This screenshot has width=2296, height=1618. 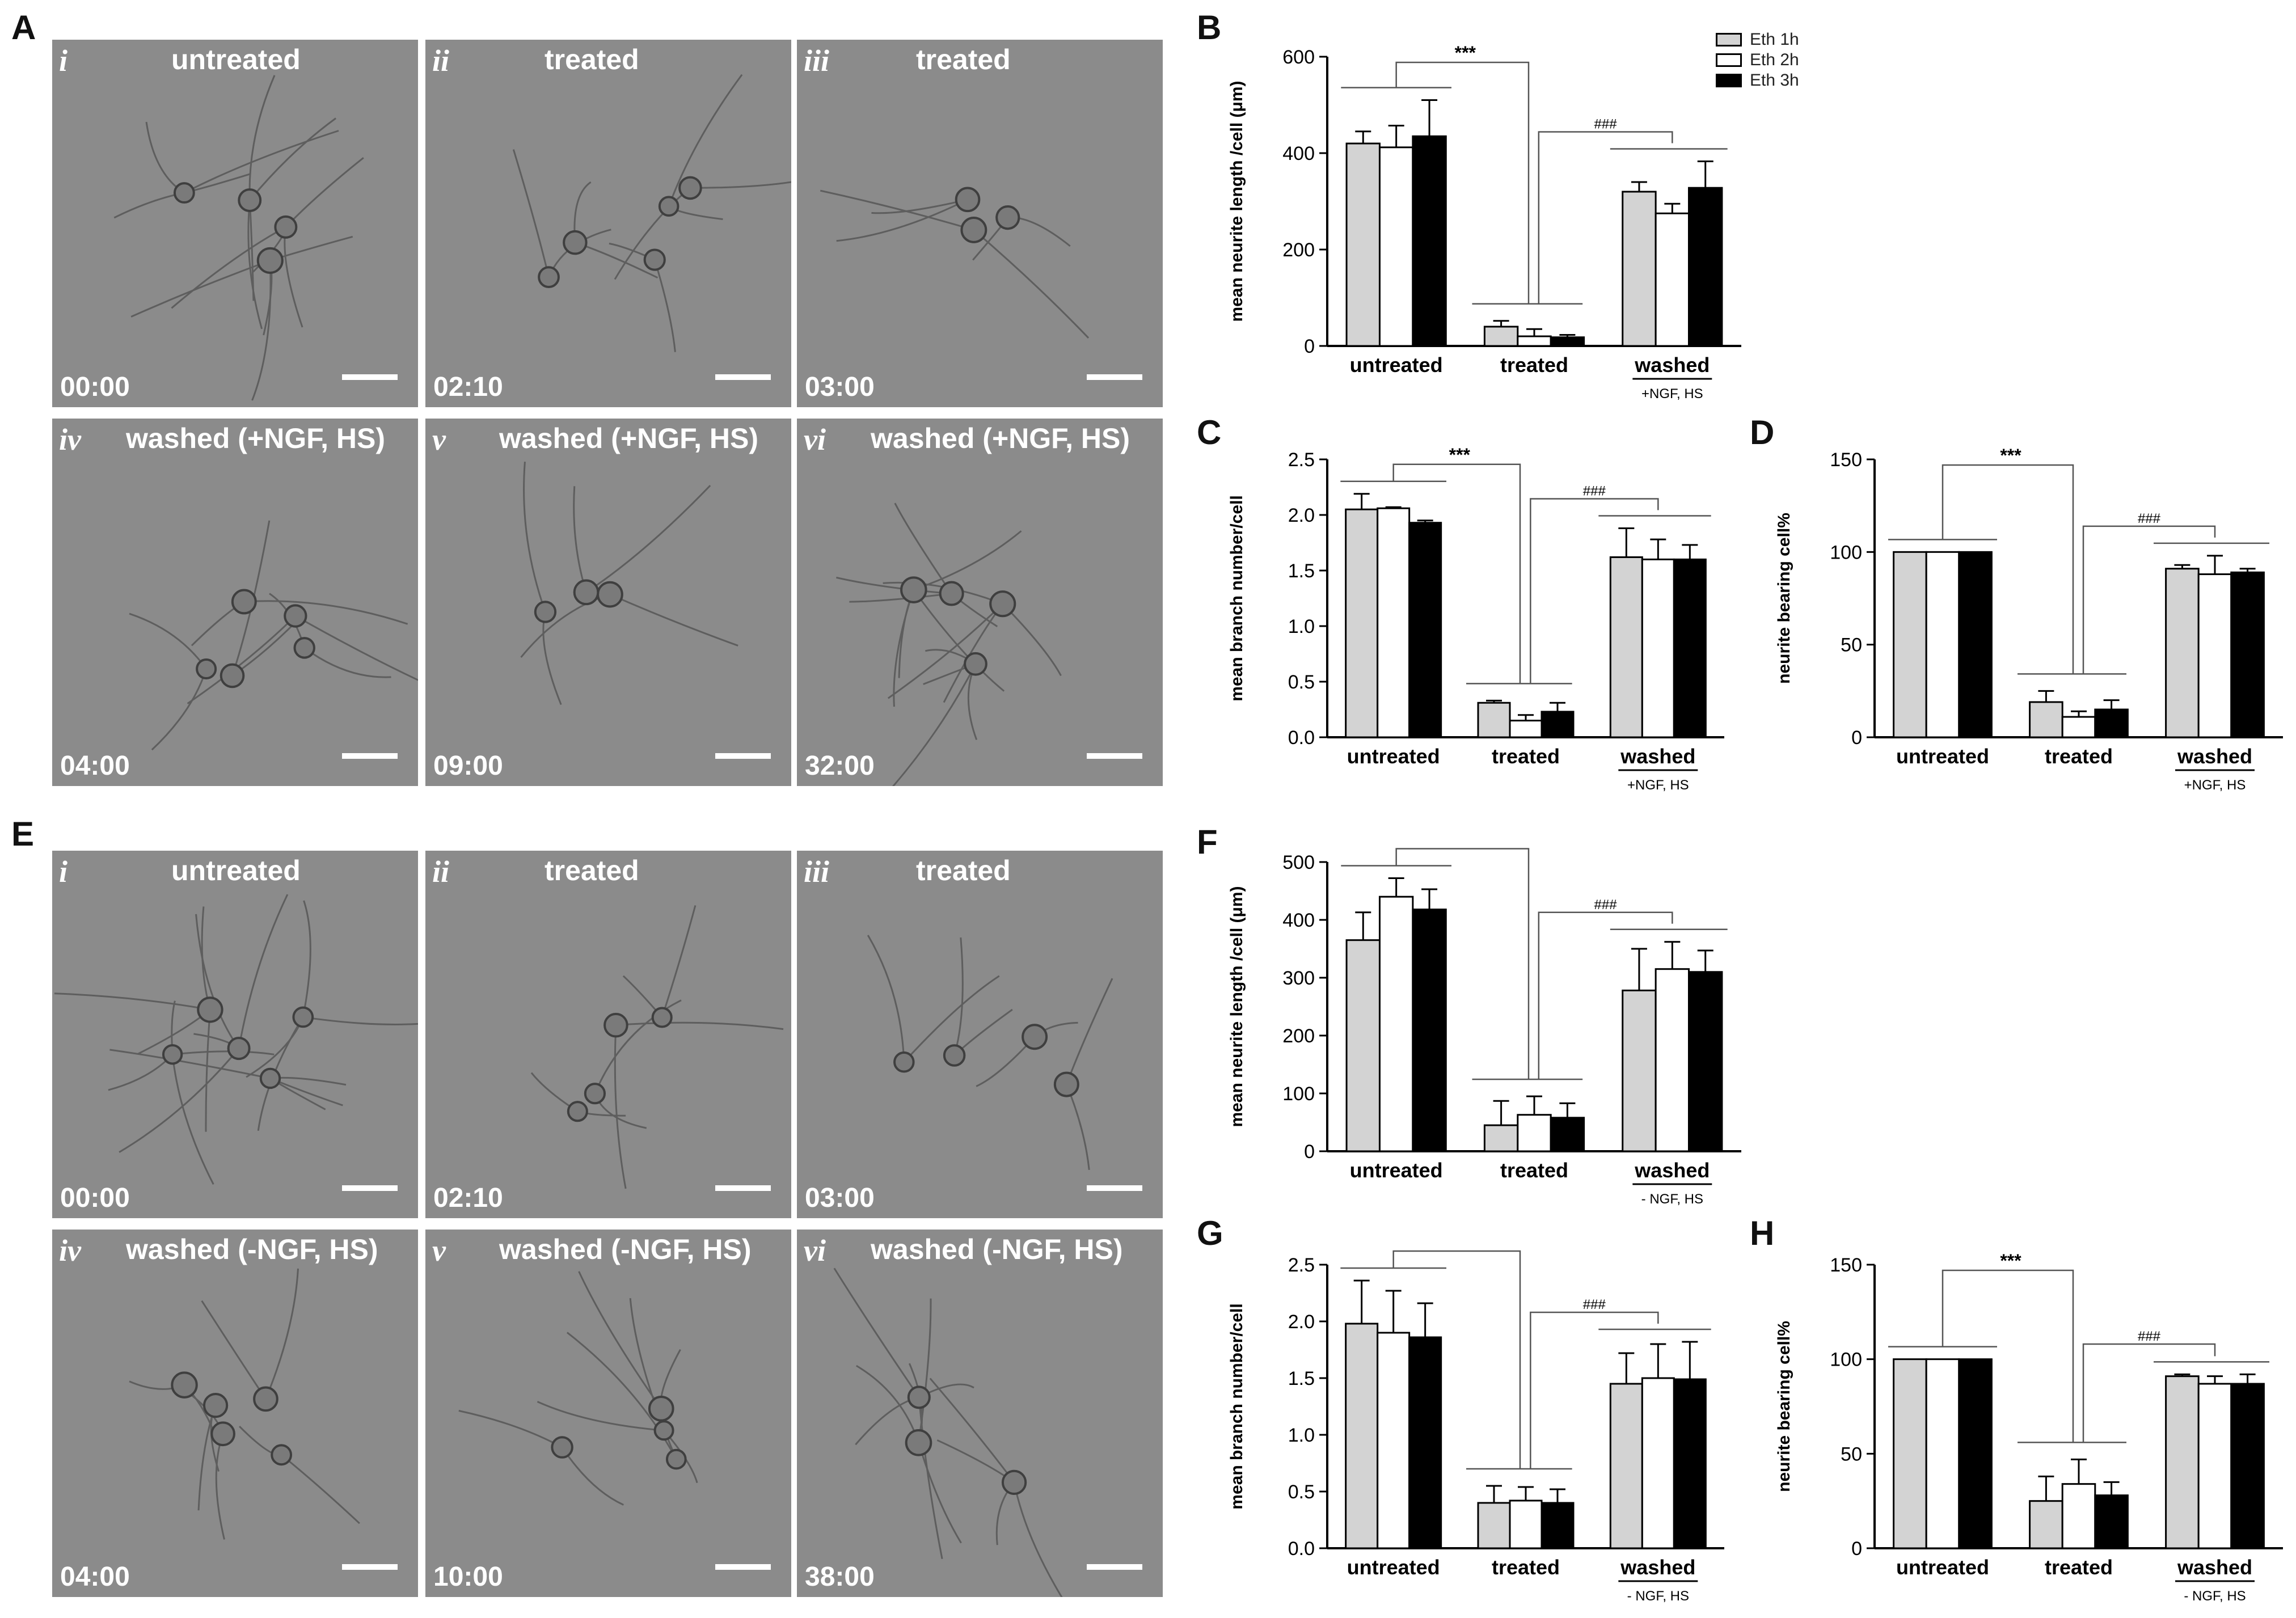 What do you see at coordinates (1298, 1094) in the screenshot?
I see `y-tick-label: 100` at bounding box center [1298, 1094].